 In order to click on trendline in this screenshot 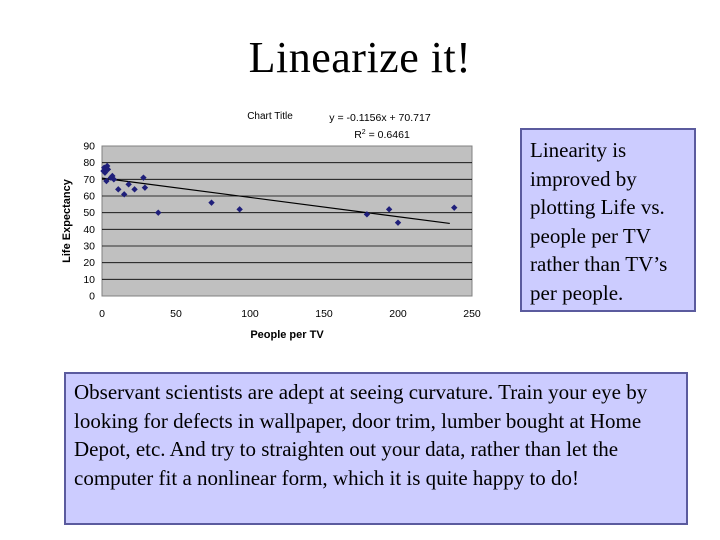, I will do `click(275, 201)`.